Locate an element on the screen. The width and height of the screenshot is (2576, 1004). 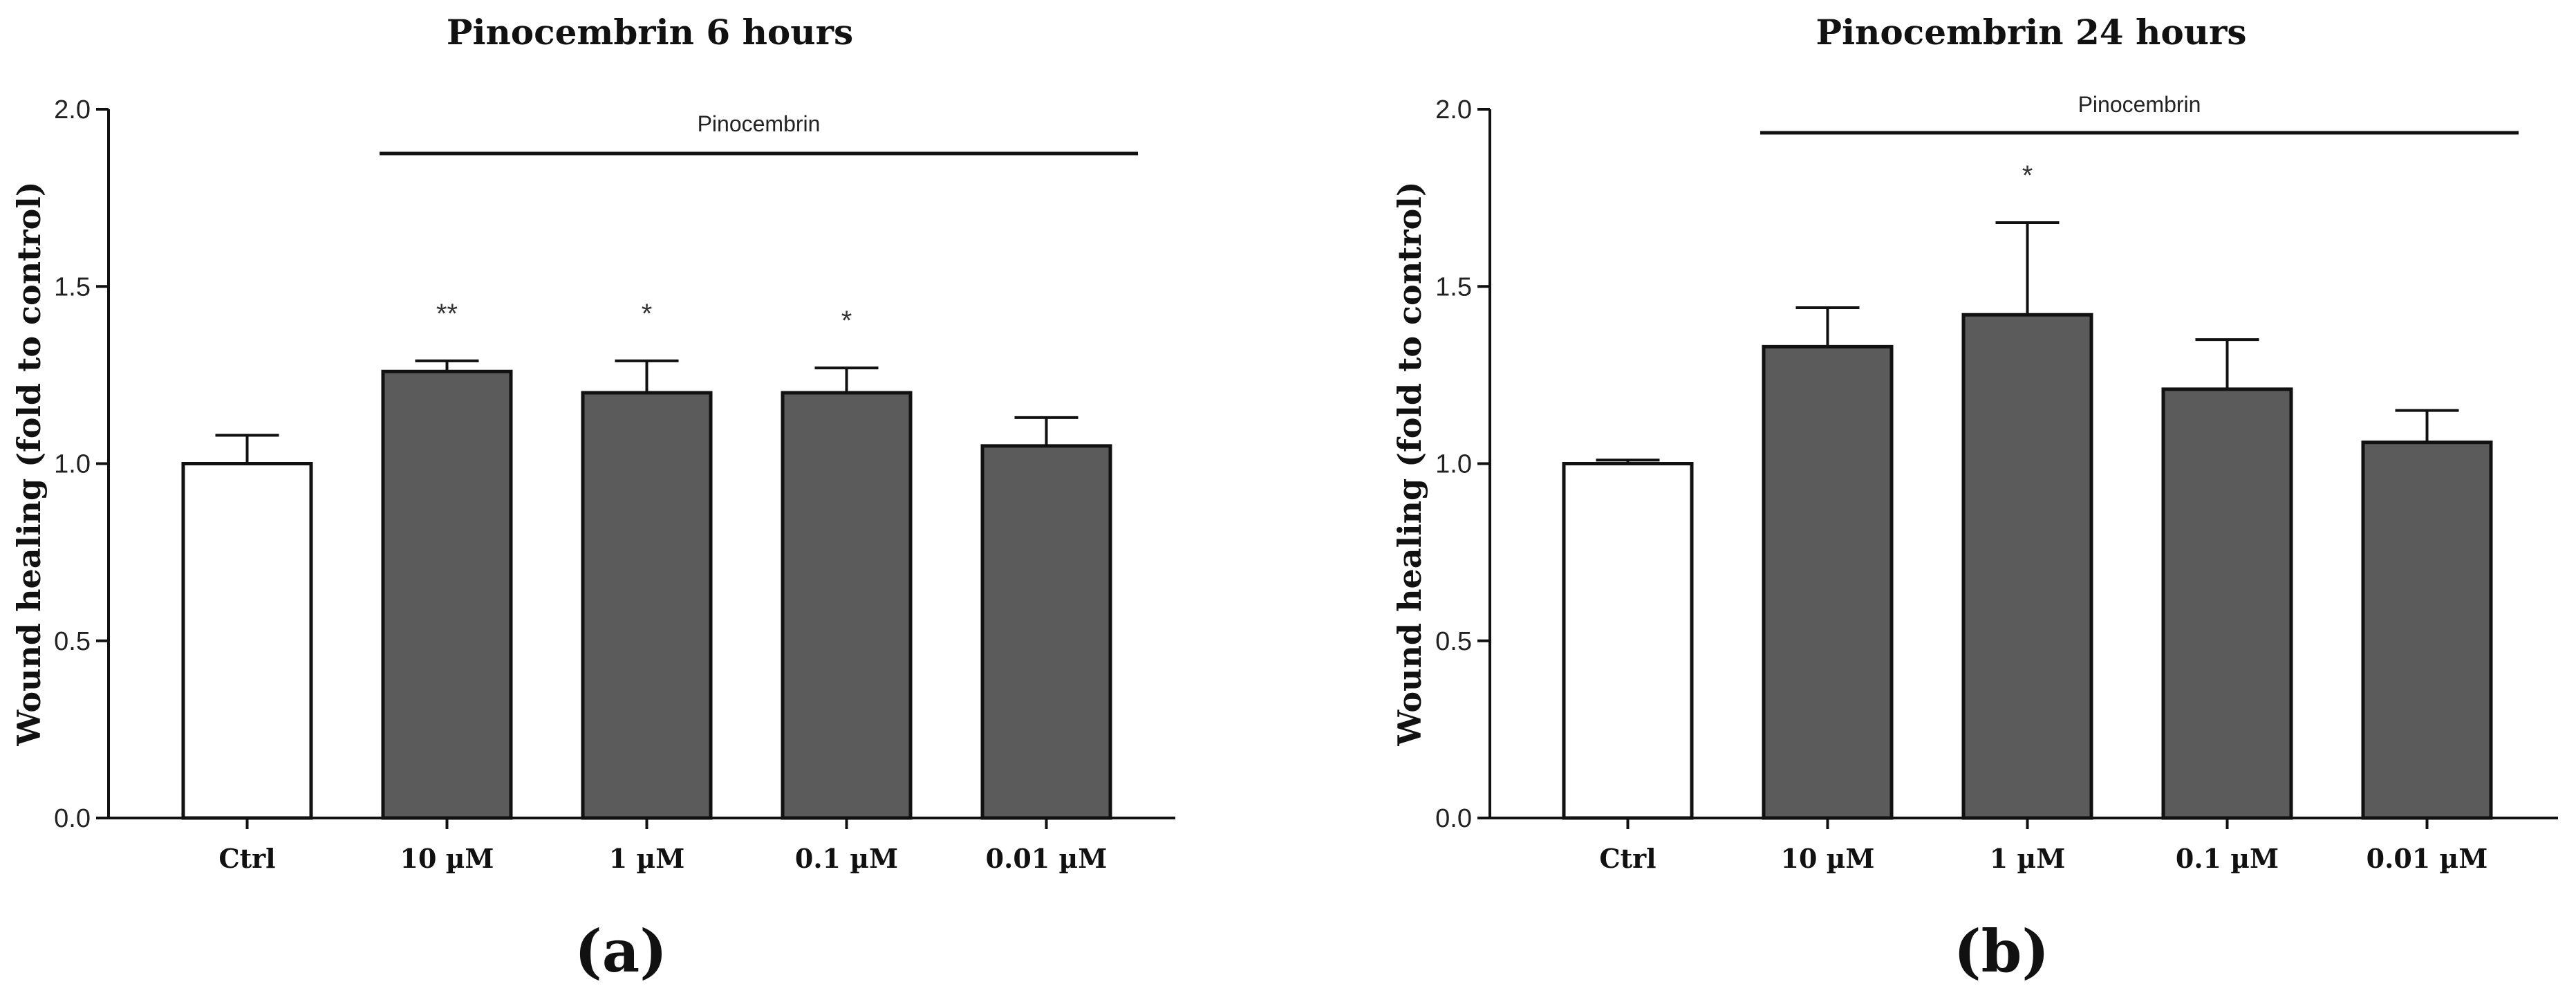
panel-label: (a) is located at coordinates (621, 951).